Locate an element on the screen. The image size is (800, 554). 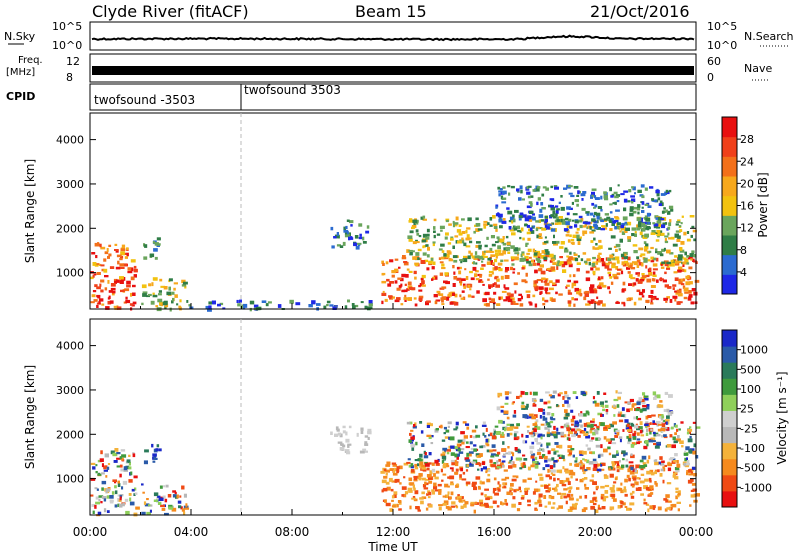
velocity-colorbar-tick-label: -1000 is located at coordinates (756, 487).